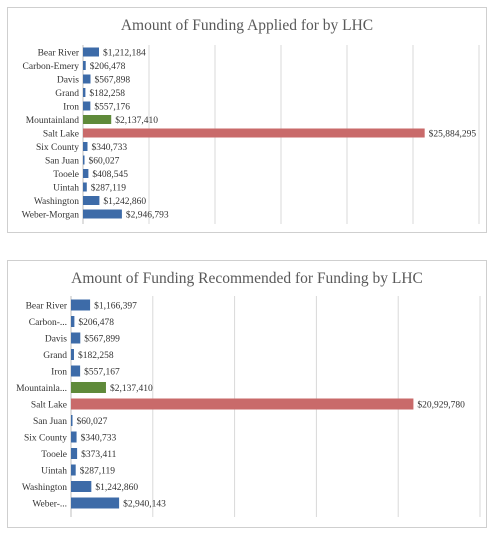 This screenshot has height=536, width=500. What do you see at coordinates (441, 405) in the screenshot?
I see `data-label: $20,929,780` at bounding box center [441, 405].